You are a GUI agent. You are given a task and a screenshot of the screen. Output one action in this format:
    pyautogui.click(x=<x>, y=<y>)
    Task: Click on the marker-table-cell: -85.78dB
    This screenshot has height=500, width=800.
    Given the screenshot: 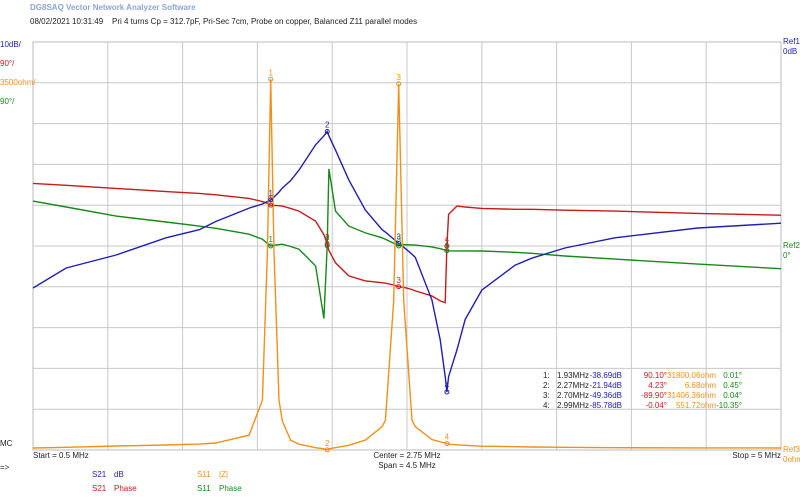 What is the action you would take?
    pyautogui.click(x=606, y=405)
    